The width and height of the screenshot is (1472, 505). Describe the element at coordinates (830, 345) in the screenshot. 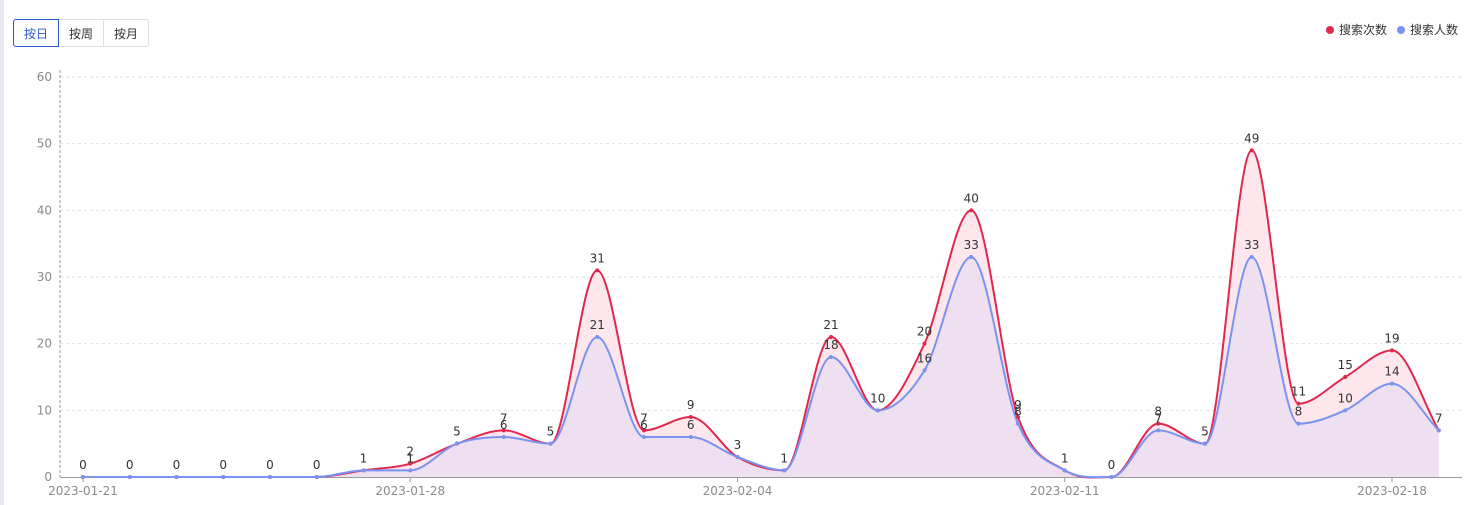

I see `data-label-search-users: 18` at that location.